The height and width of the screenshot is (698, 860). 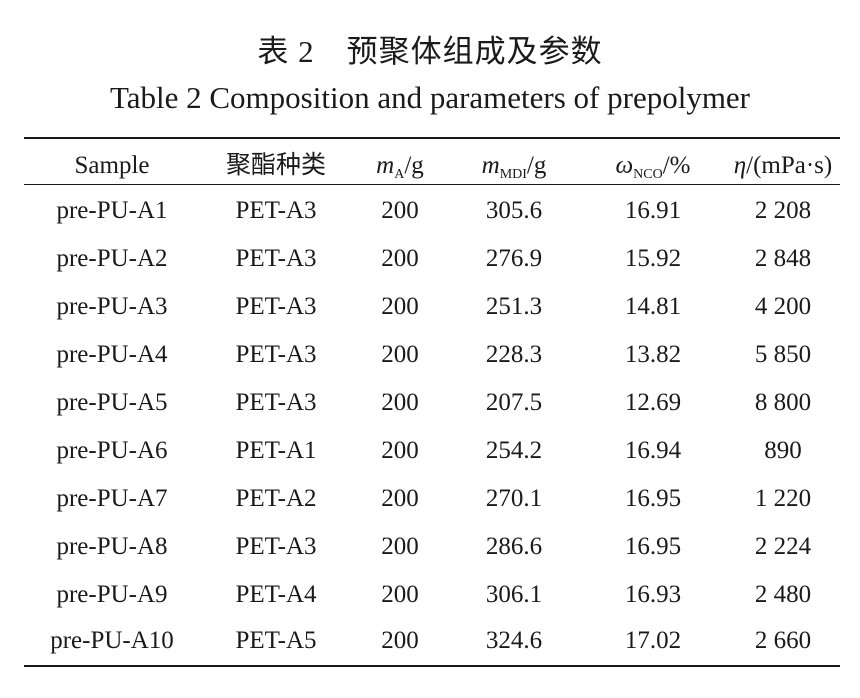 What do you see at coordinates (653, 258) in the screenshot?
I see `cell-nco: 15.92` at bounding box center [653, 258].